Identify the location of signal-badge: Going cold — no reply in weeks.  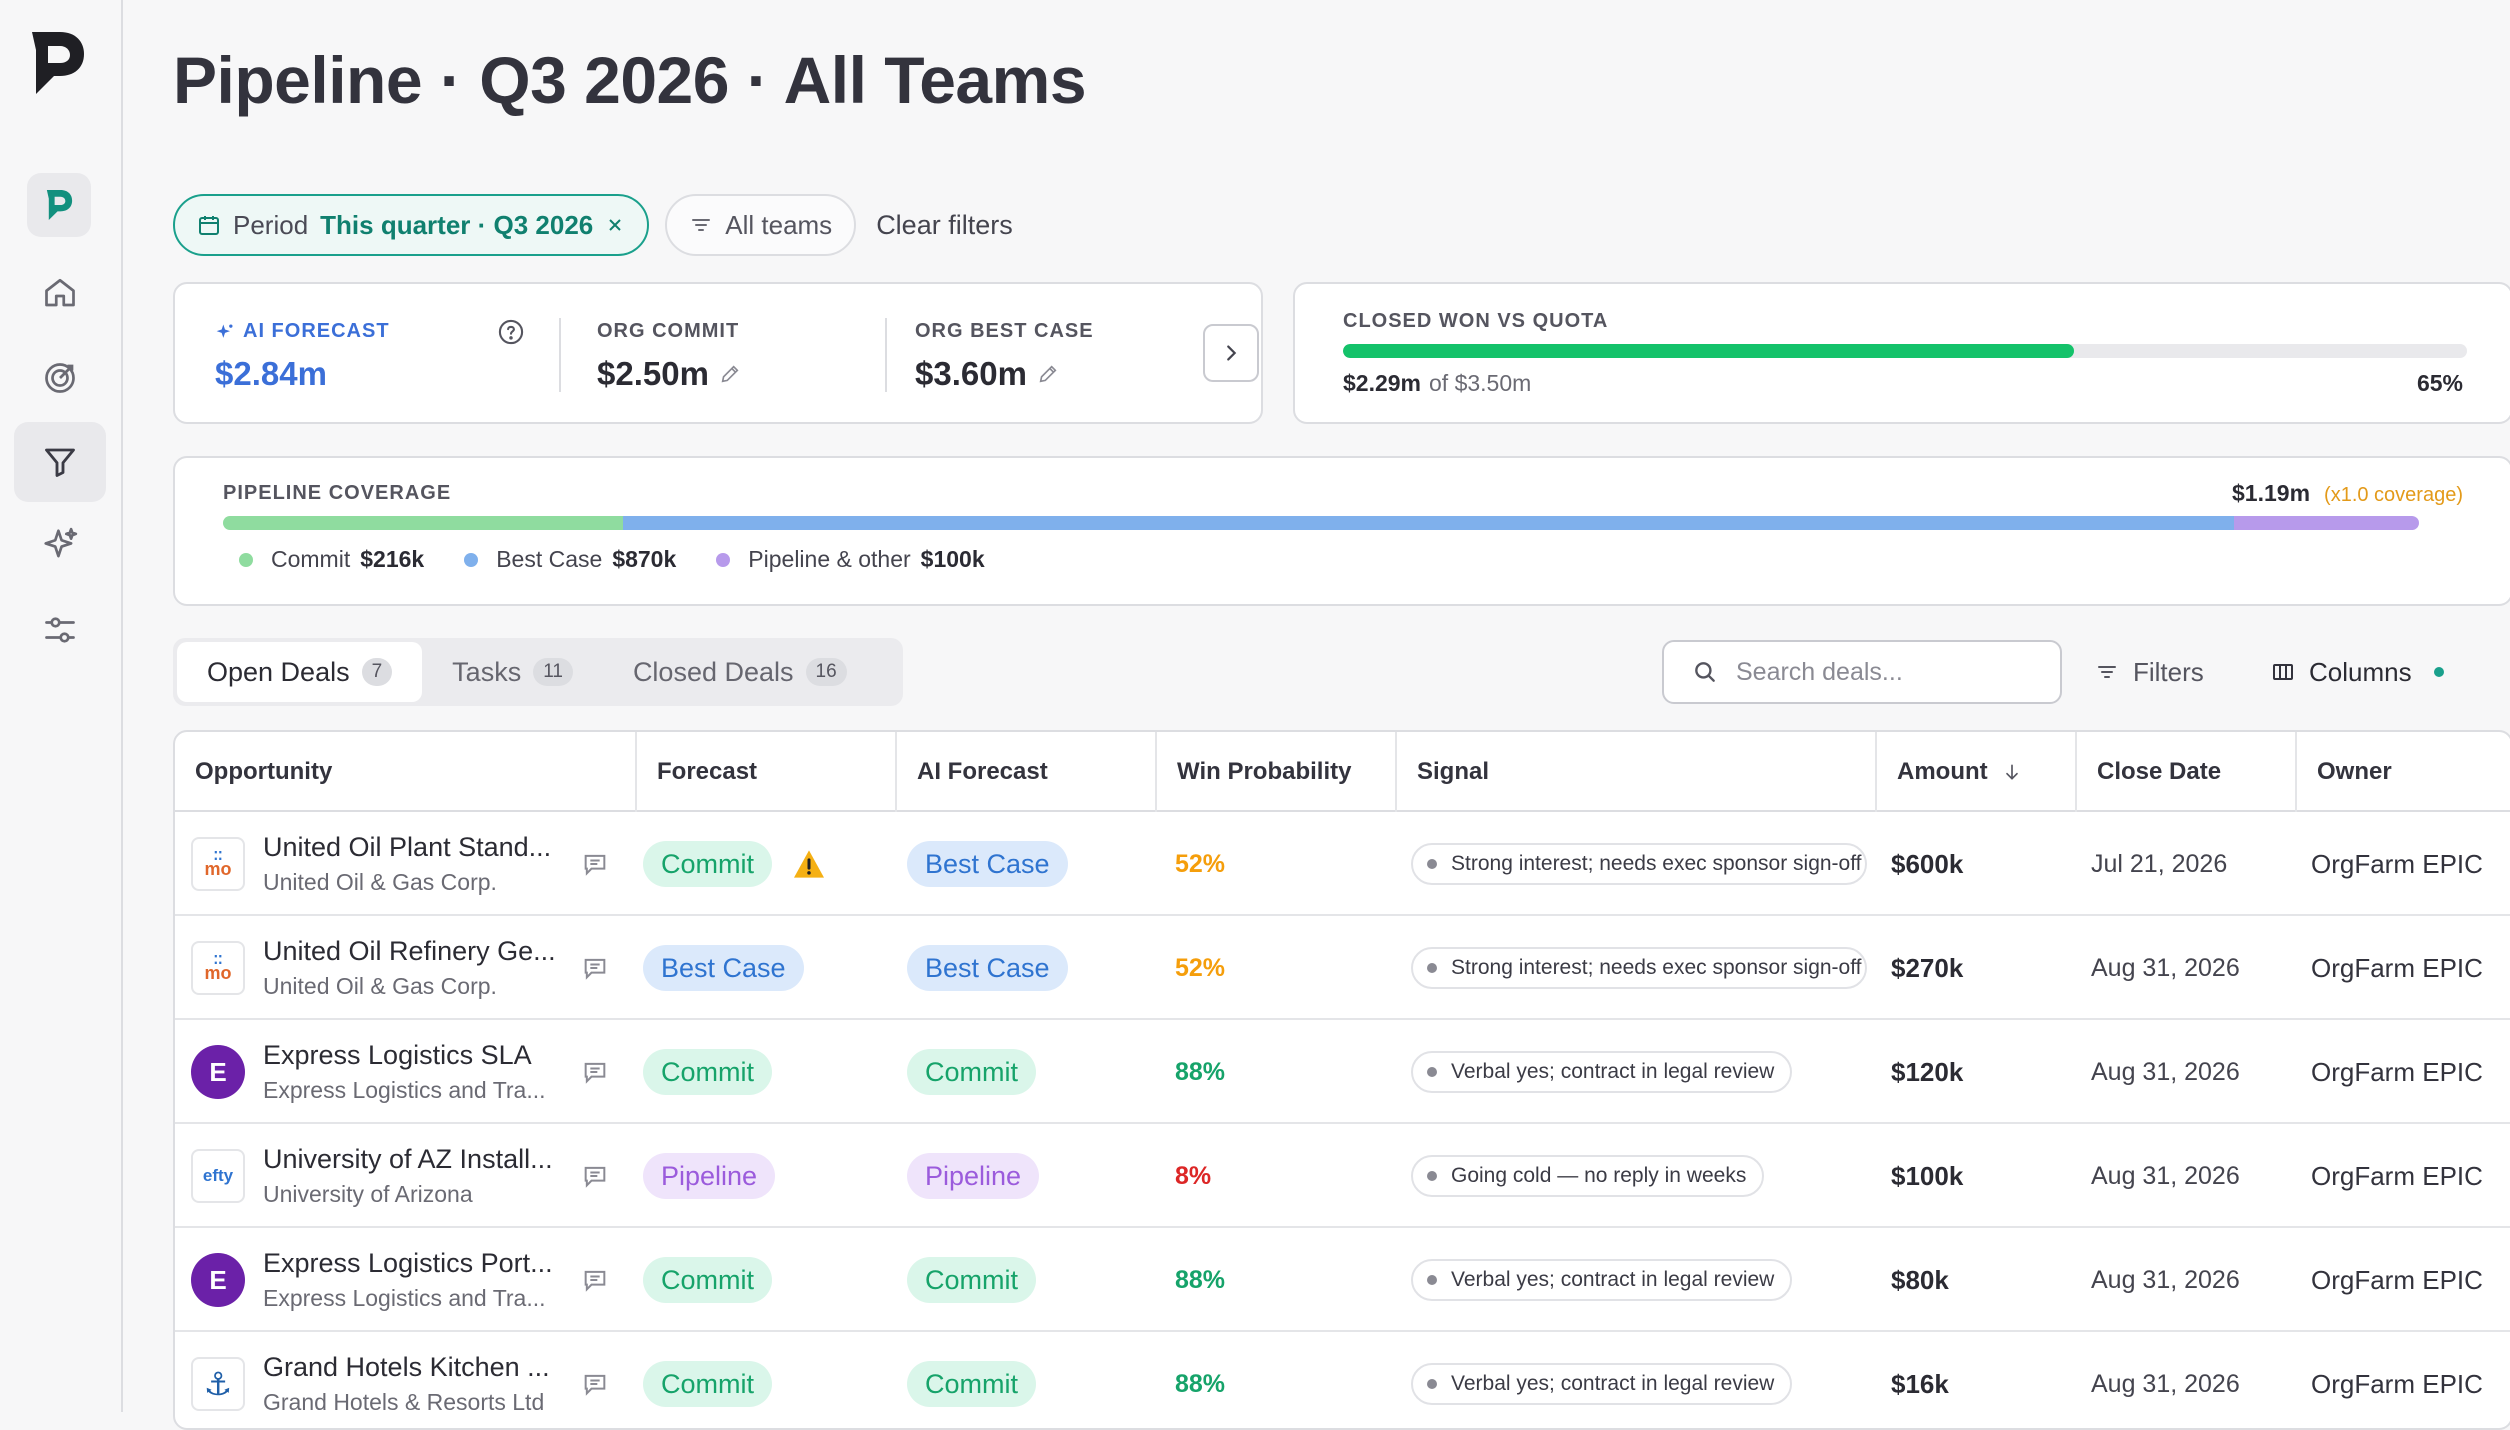
(1588, 1176).